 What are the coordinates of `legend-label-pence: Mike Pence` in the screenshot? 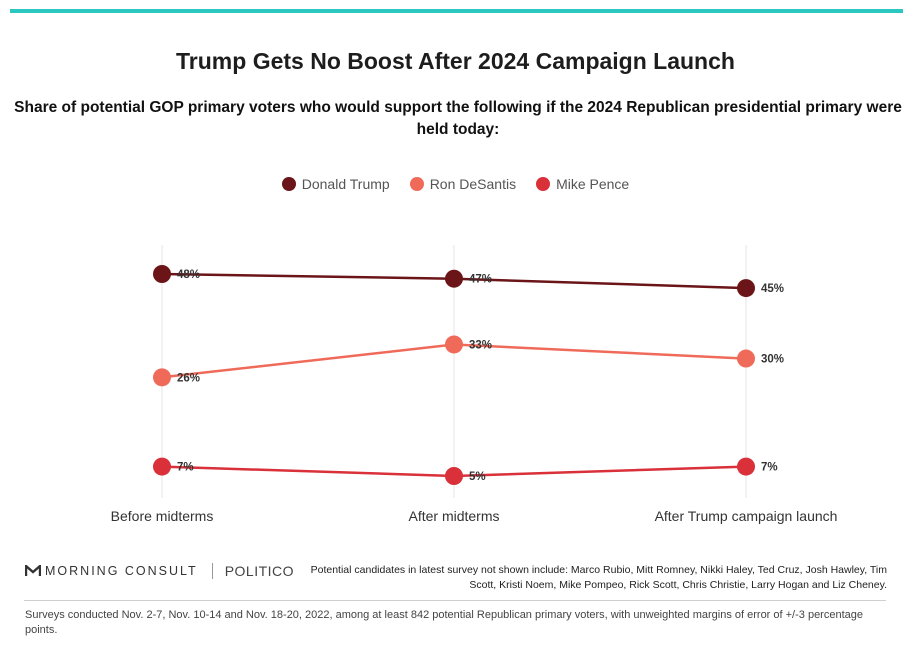 It's located at (593, 184).